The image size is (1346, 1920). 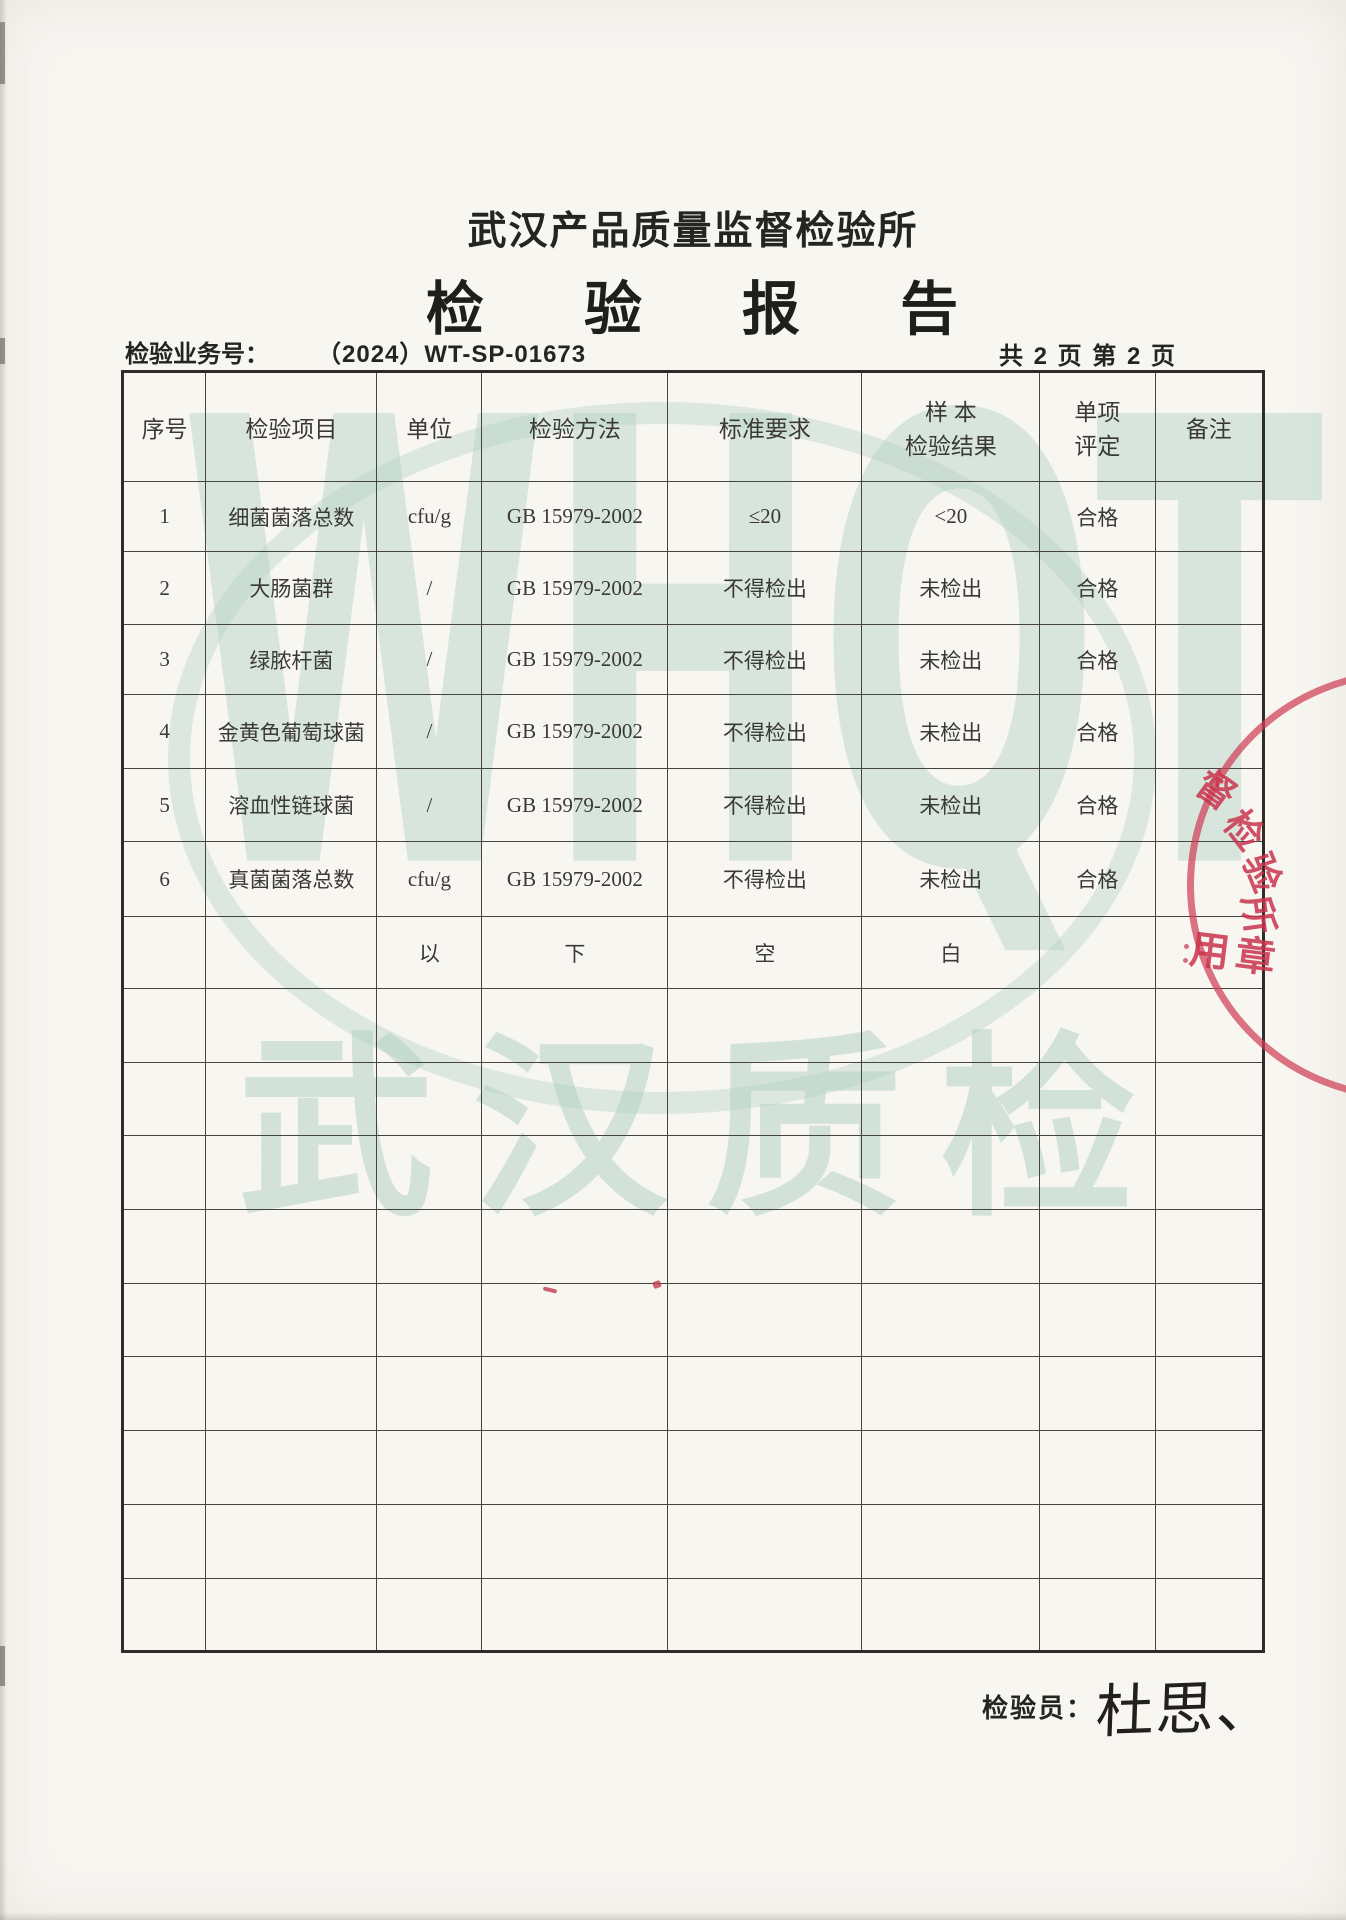 What do you see at coordinates (575, 426) in the screenshot?
I see `column-header: 检验方法` at bounding box center [575, 426].